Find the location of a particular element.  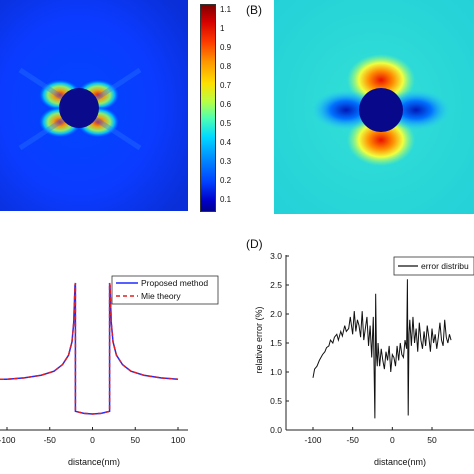

x-ticks: -100 -50 0 50 100 is located at coordinates (92, 436).